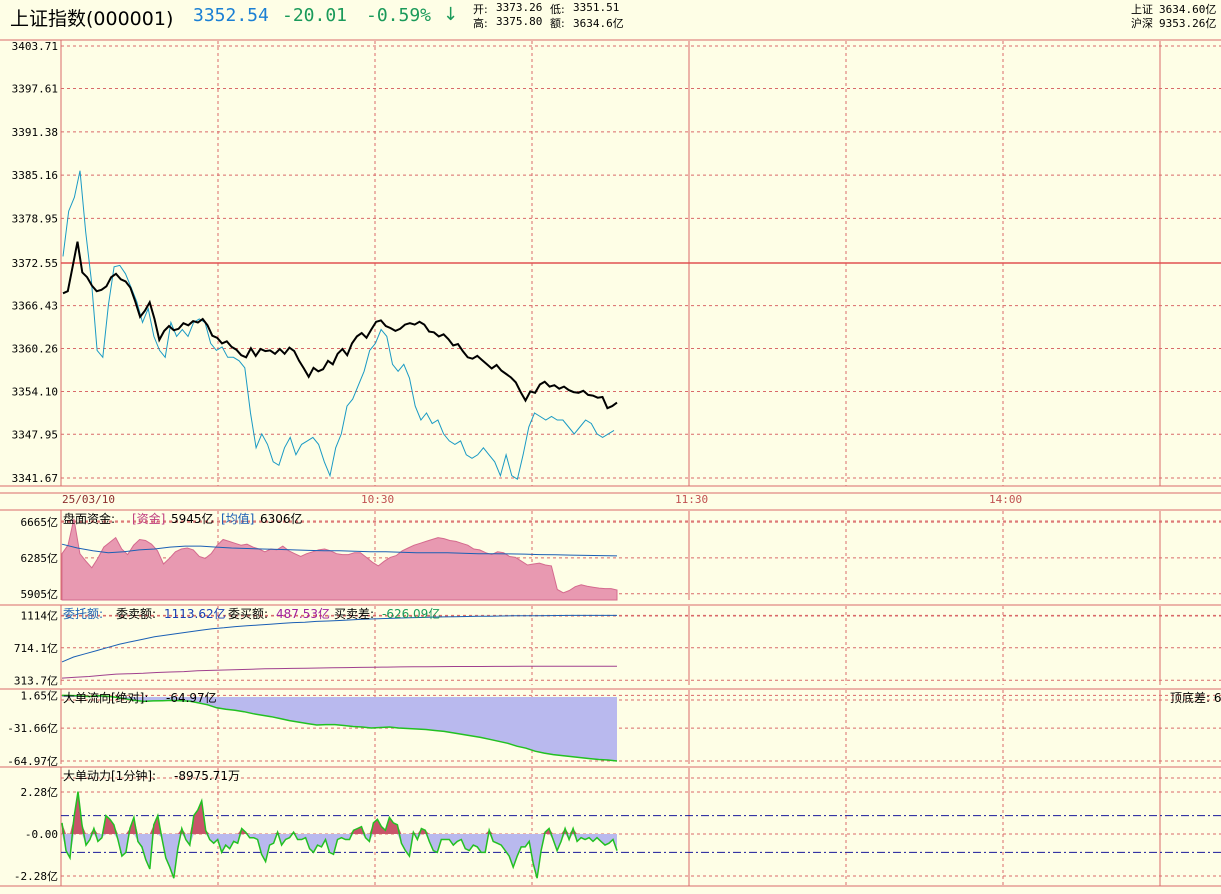 Image resolution: width=1221 pixels, height=894 pixels. I want to click on power-value: -8975.71万, so click(207, 776).